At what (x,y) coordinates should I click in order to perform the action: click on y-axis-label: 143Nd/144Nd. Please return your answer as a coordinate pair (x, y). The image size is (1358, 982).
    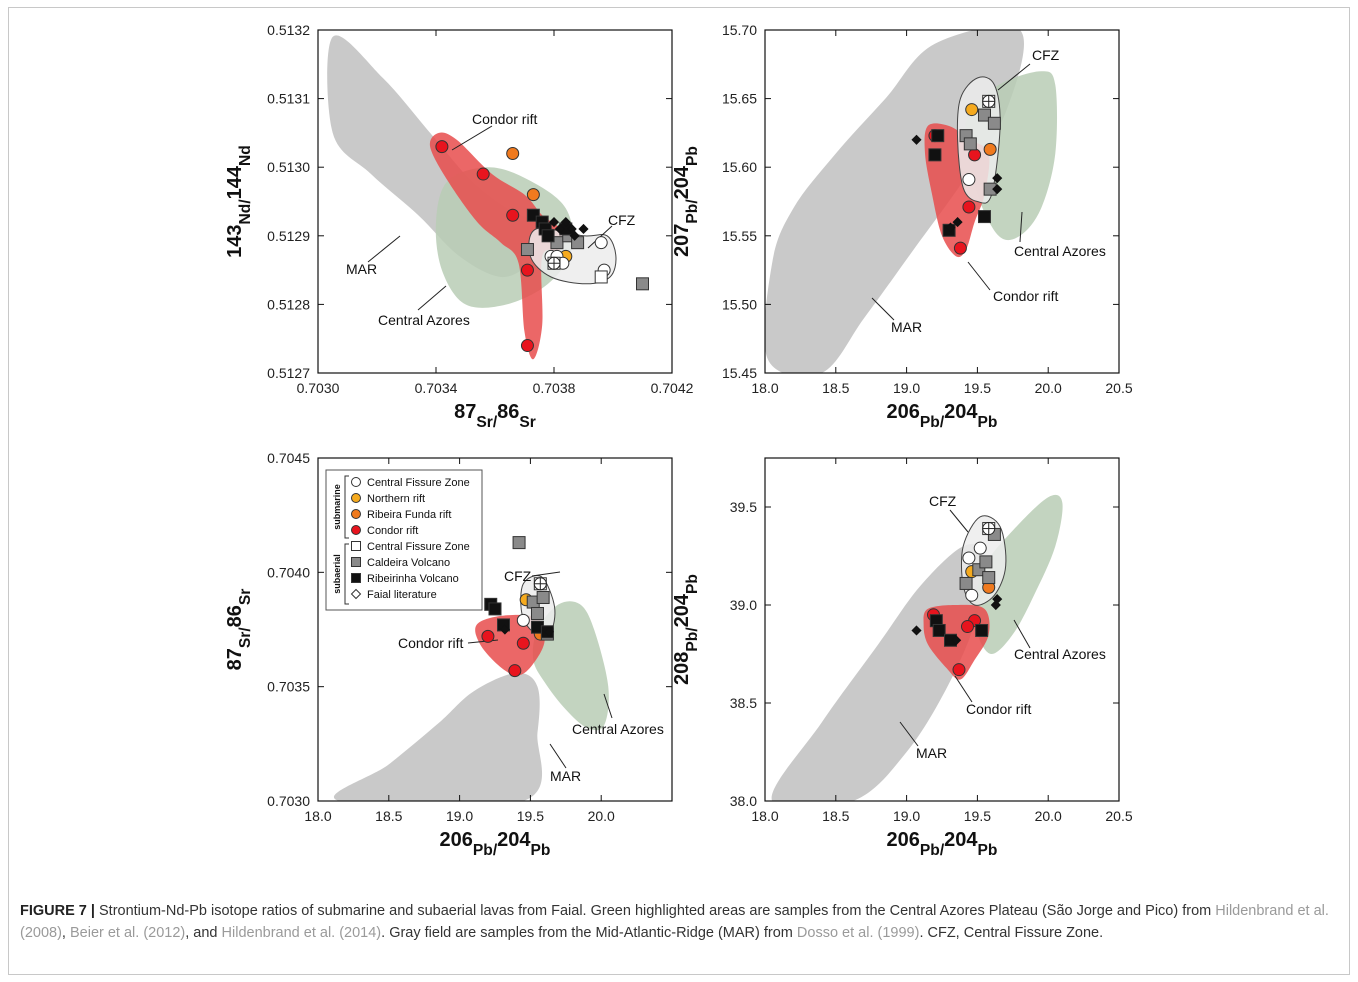
    Looking at the image, I should click on (239, 201).